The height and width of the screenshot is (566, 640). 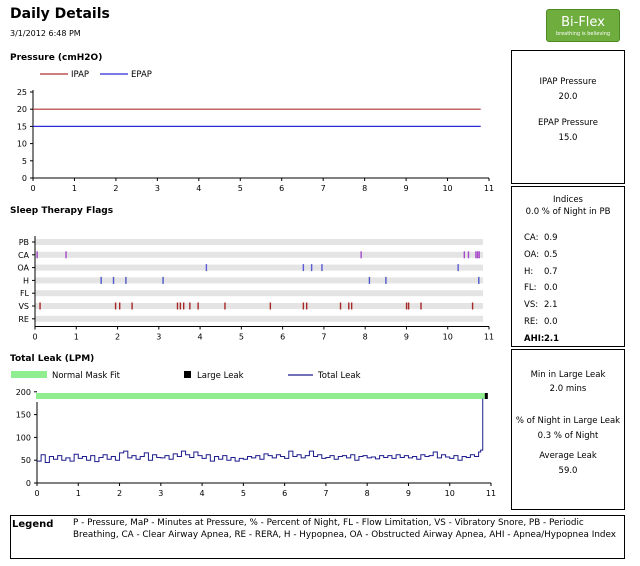 I want to click on y-tick-label: 20, so click(x=22, y=109).